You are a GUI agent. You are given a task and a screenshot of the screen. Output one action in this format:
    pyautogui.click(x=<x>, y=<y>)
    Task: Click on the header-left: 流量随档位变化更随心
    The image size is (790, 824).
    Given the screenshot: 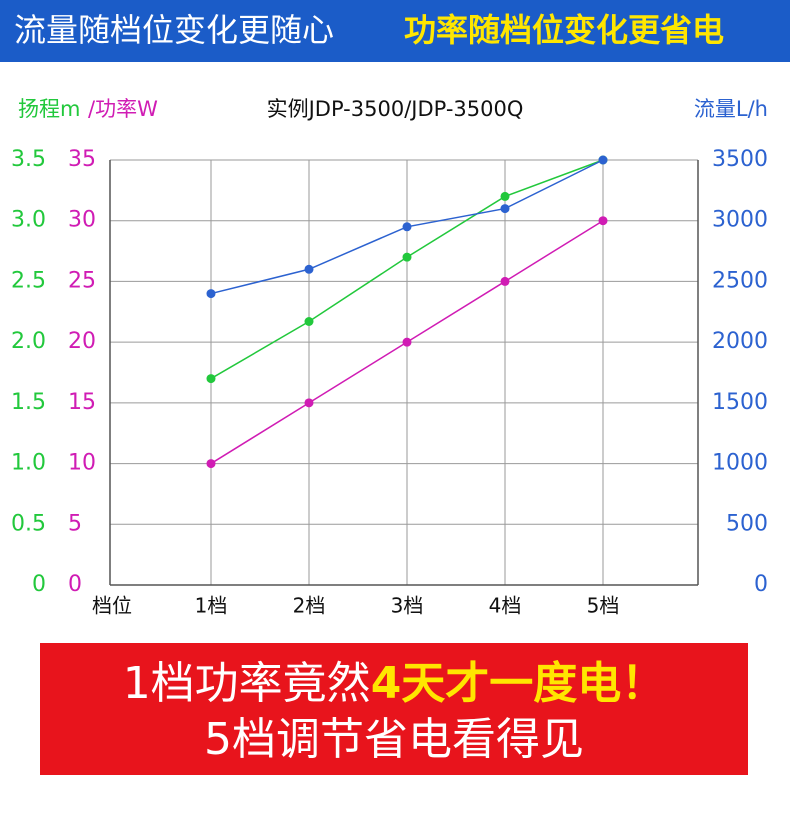 What is the action you would take?
    pyautogui.click(x=174, y=30)
    